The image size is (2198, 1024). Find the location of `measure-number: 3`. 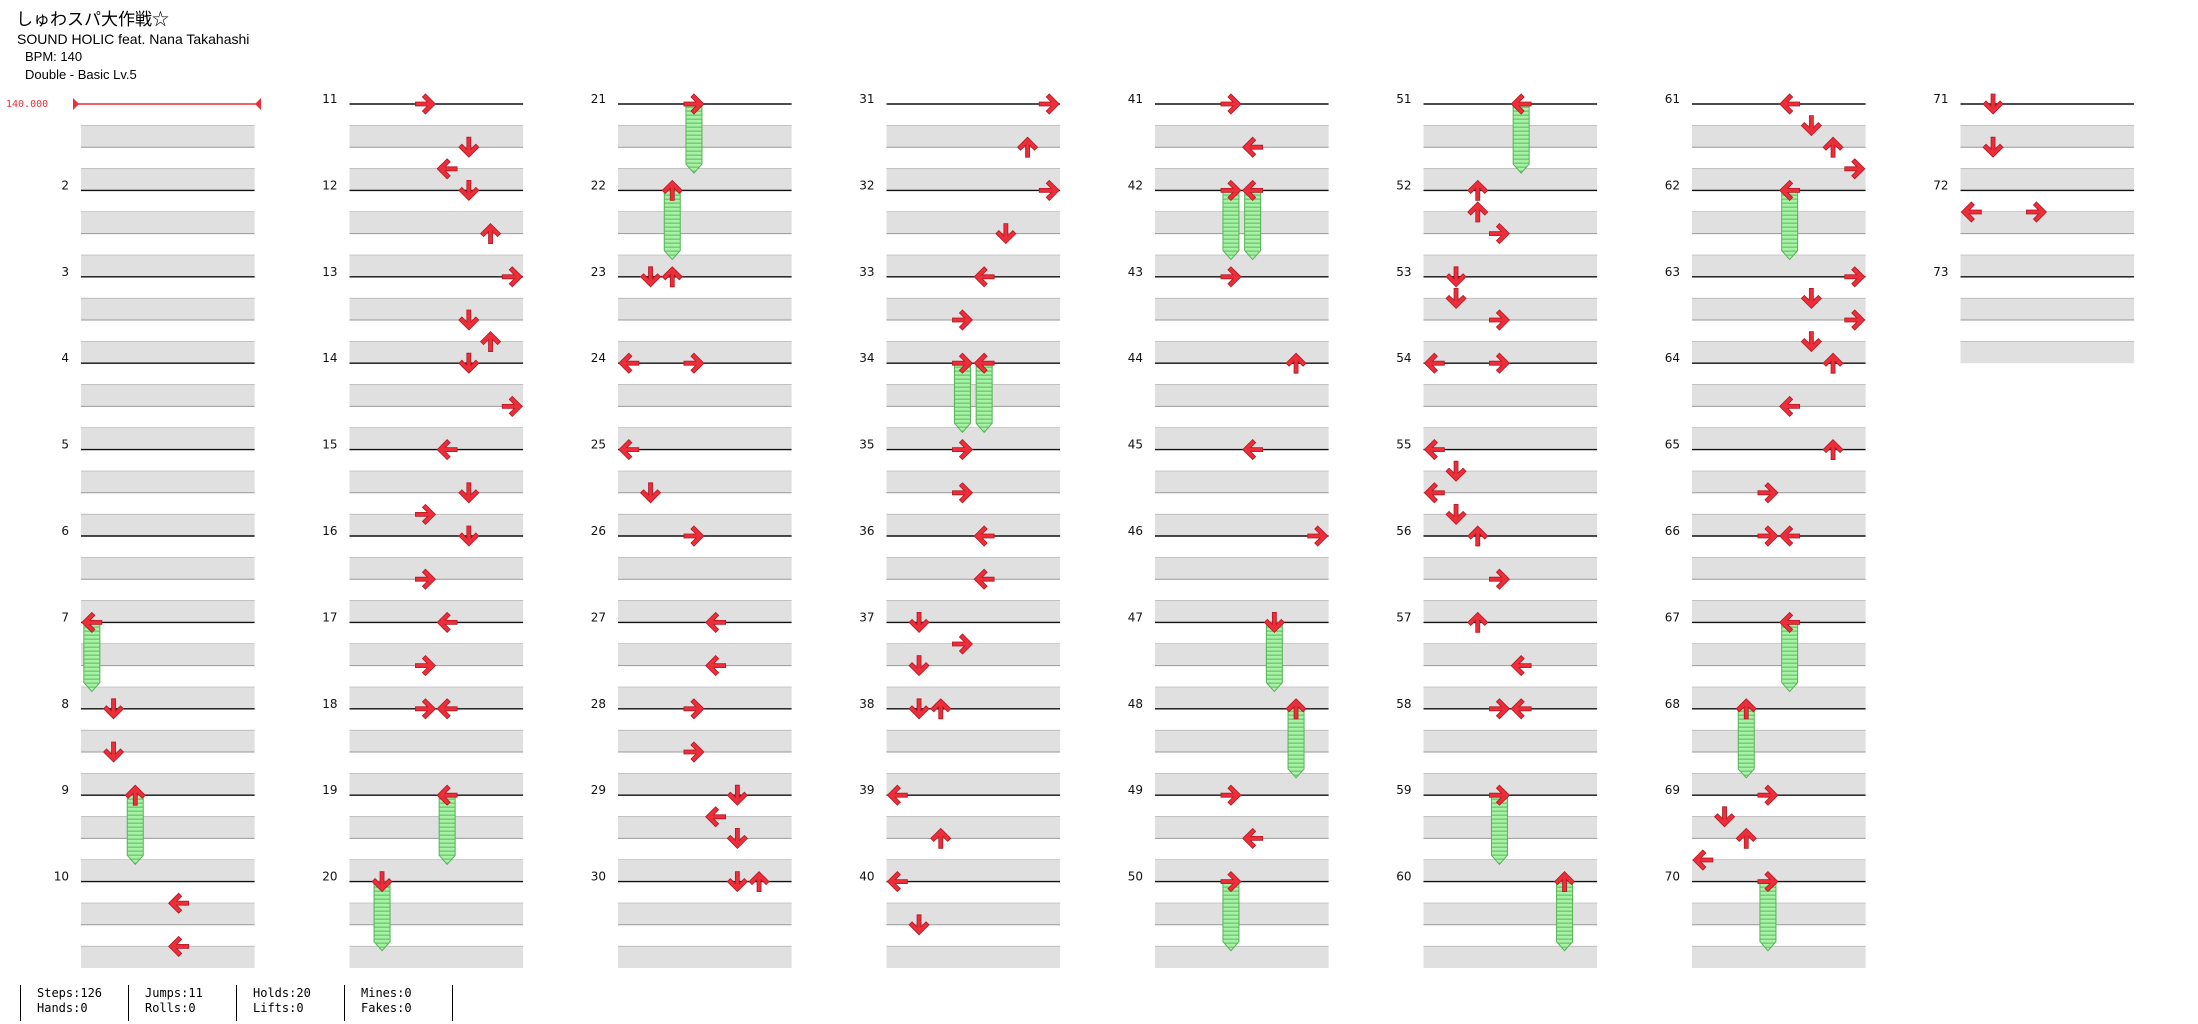

measure-number: 3 is located at coordinates (65, 272).